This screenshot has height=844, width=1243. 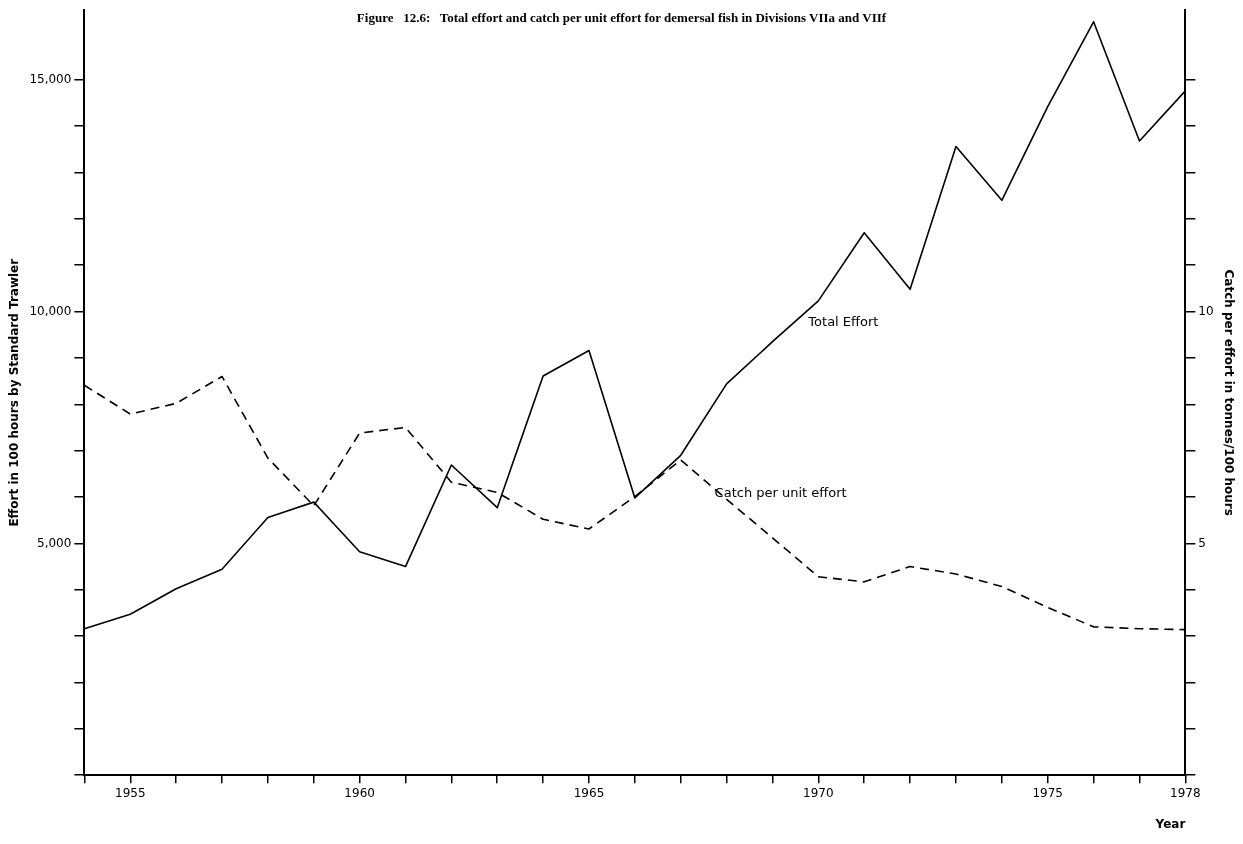 I want to click on chart-title: Figure 12.6: Total effort and catch per unit effort for demersal fish in Divisions VIIa and VIIf, so click(x=621, y=18).